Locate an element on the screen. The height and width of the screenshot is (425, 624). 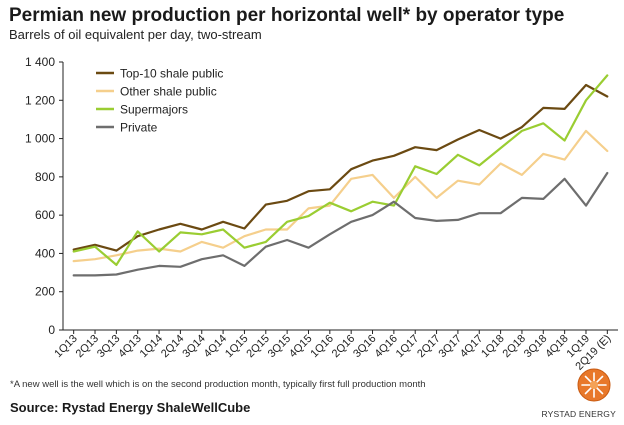
x-tick-label: 2Q13 is located at coordinates (88, 347).